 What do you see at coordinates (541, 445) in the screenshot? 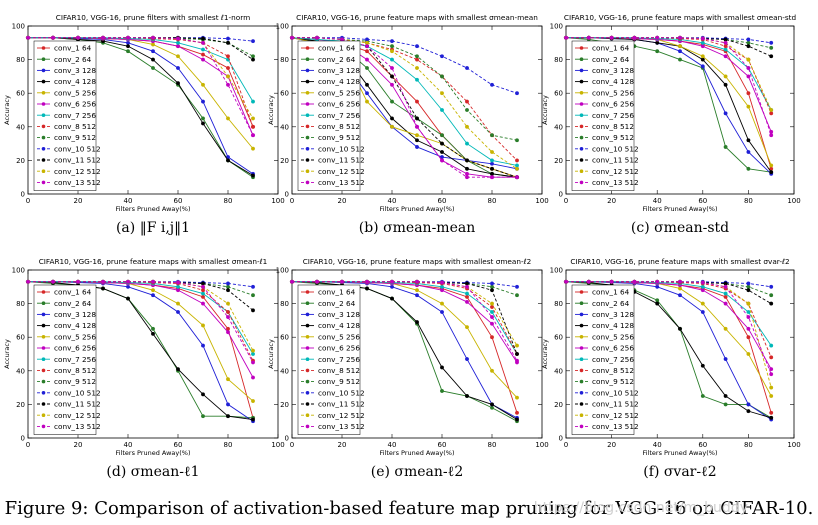
I see `x-tick-label: 100` at bounding box center [541, 445].